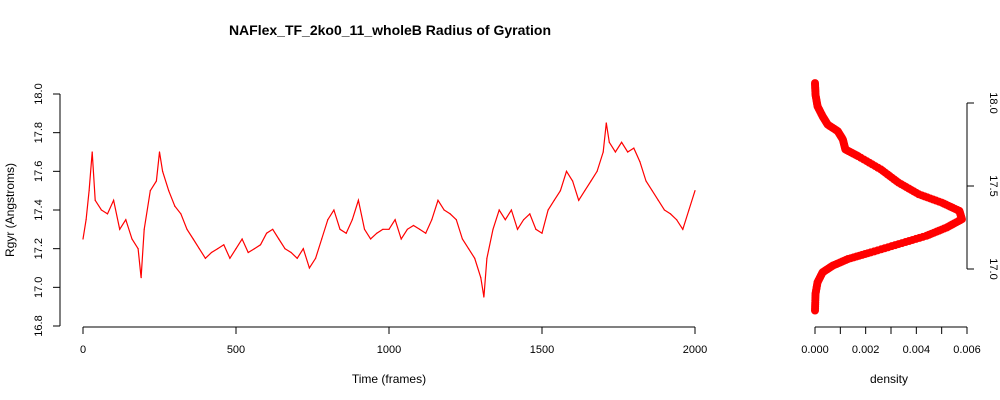 This screenshot has width=1000, height=400. What do you see at coordinates (982, 186) in the screenshot?
I see `density-y-axis: 17.0 17.5 18.0` at bounding box center [982, 186].